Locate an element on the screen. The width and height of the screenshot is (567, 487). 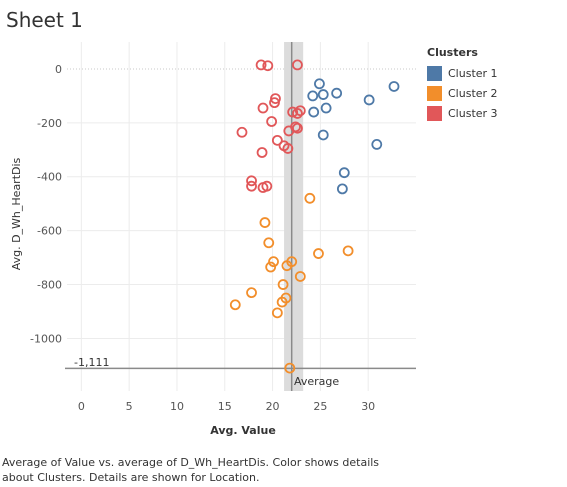
legend-item-cluster-2: Cluster 2 is located at coordinates (462, 93).